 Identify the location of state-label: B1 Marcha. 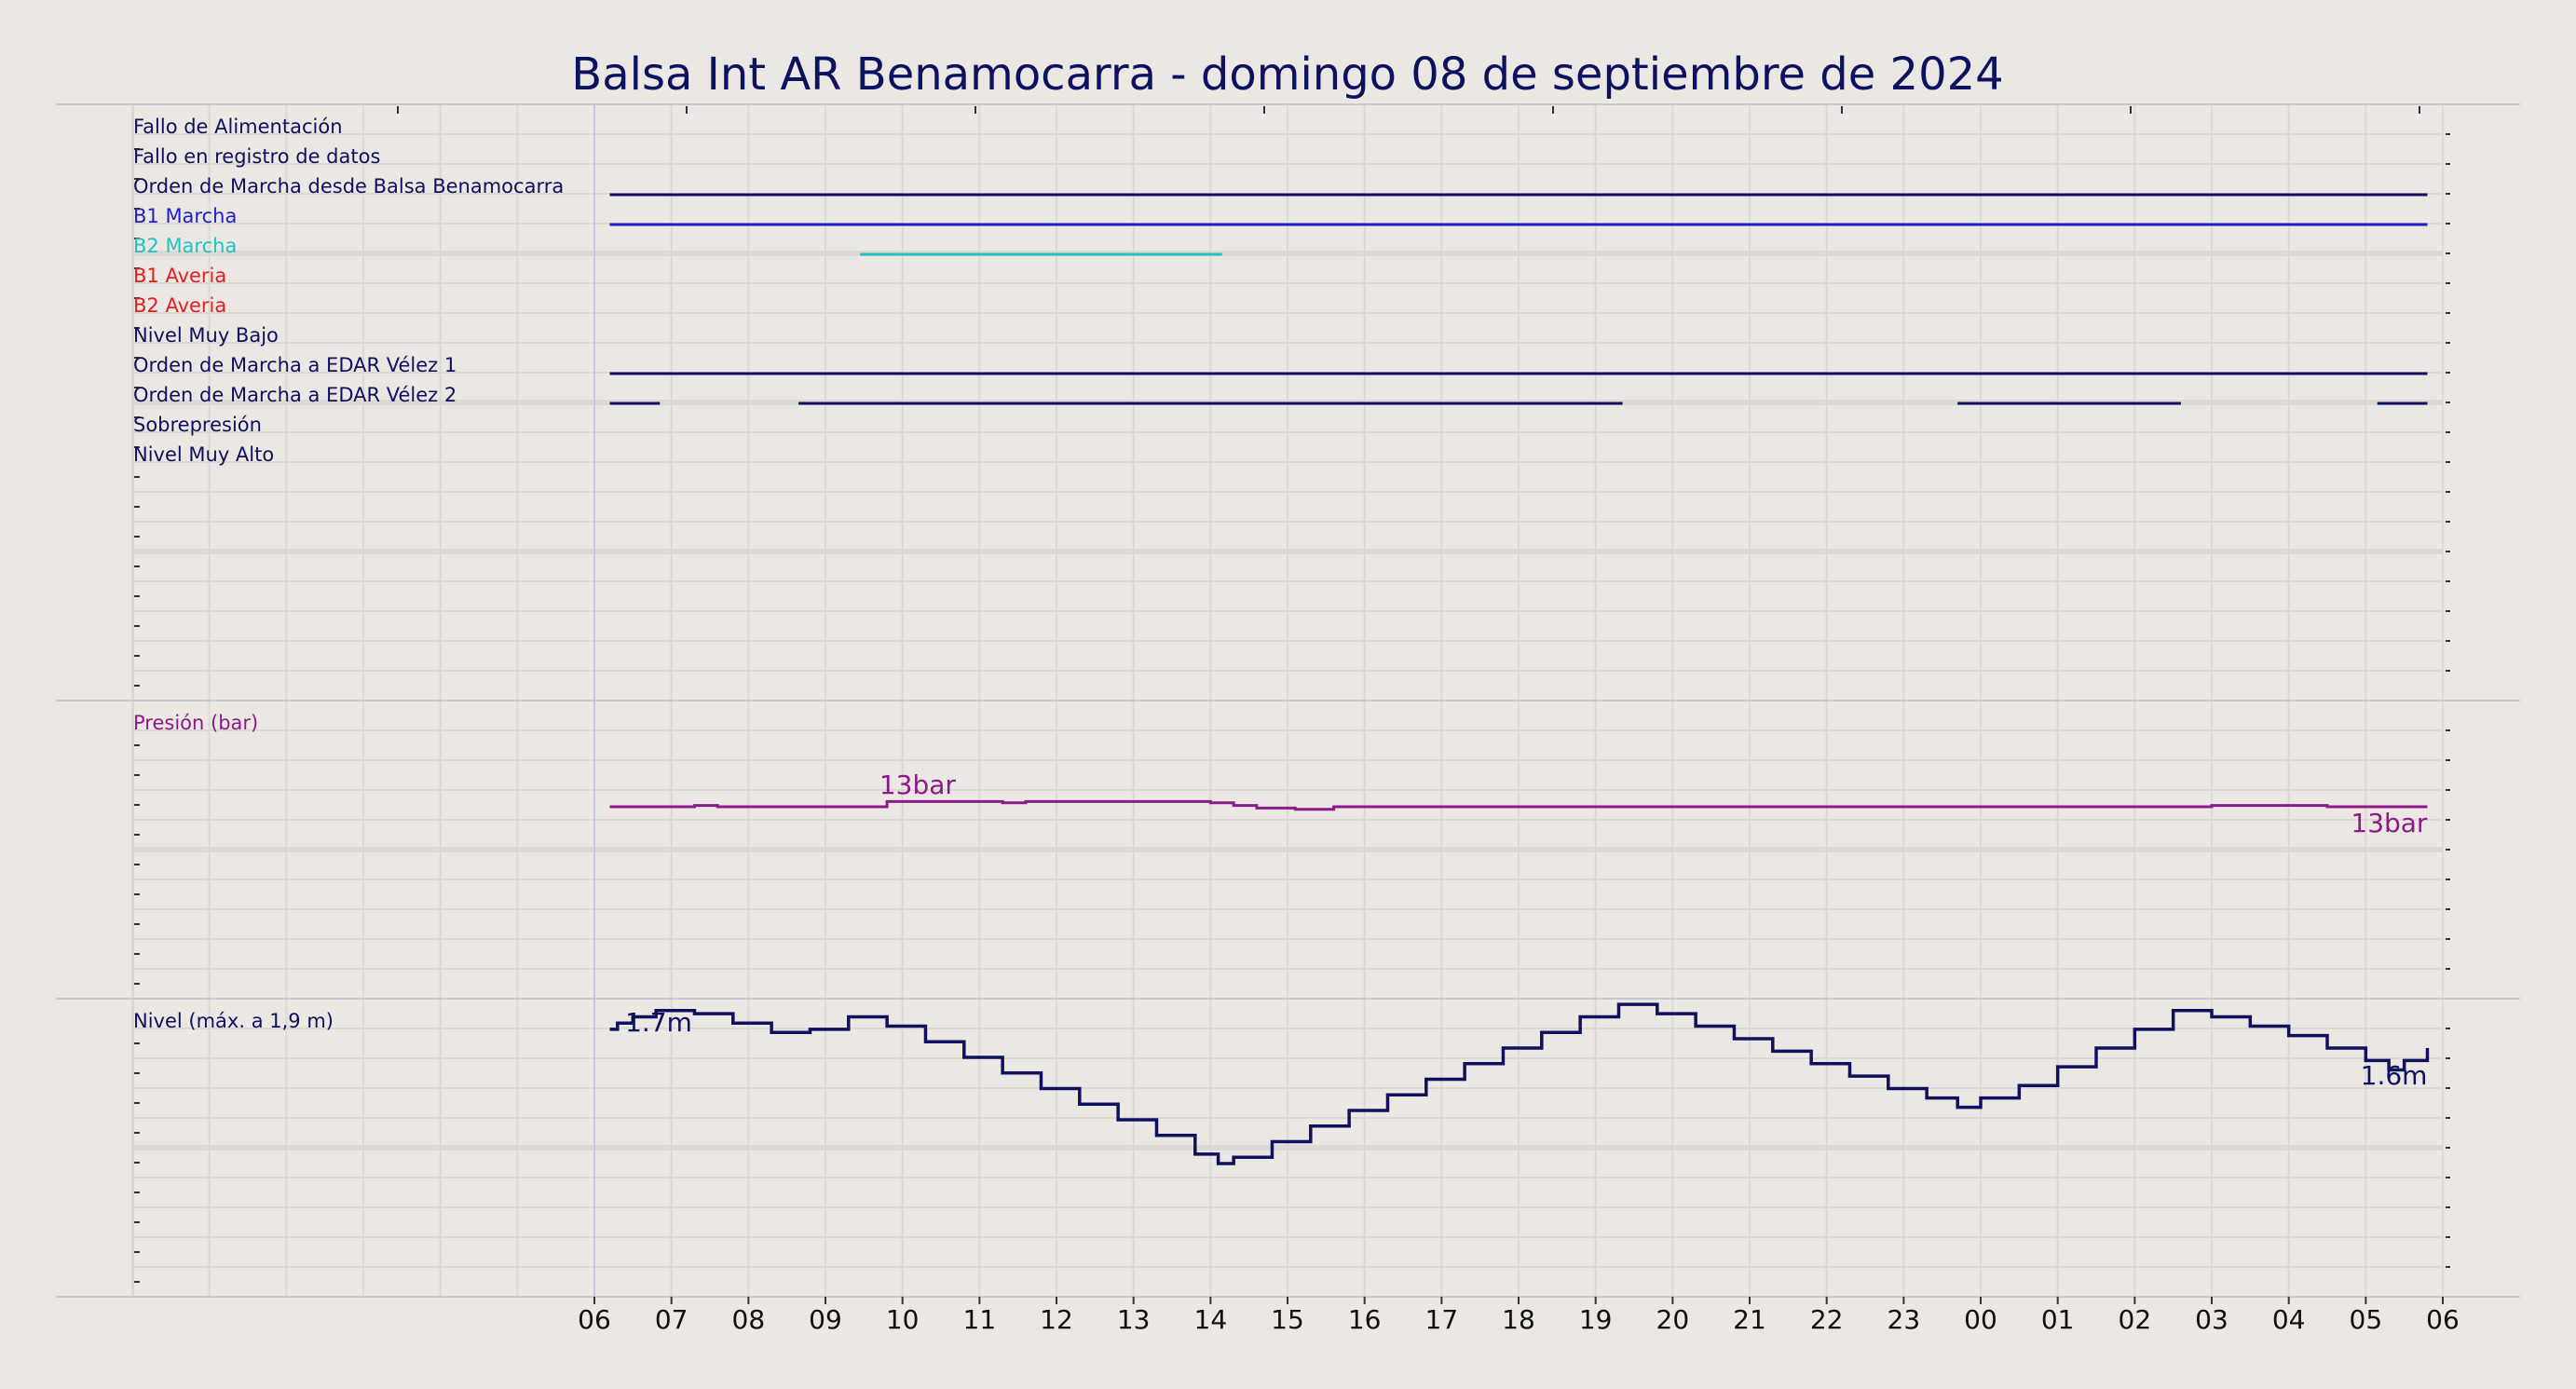
(185, 216).